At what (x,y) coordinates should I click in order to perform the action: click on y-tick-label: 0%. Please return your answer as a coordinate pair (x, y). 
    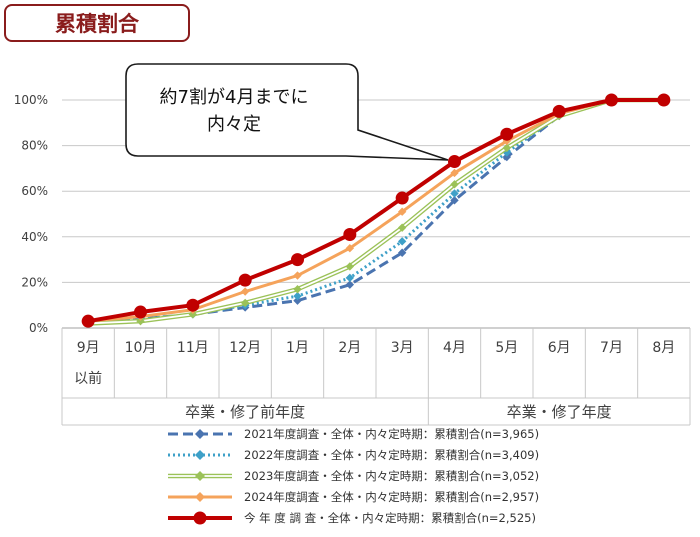
    Looking at the image, I should click on (38, 328).